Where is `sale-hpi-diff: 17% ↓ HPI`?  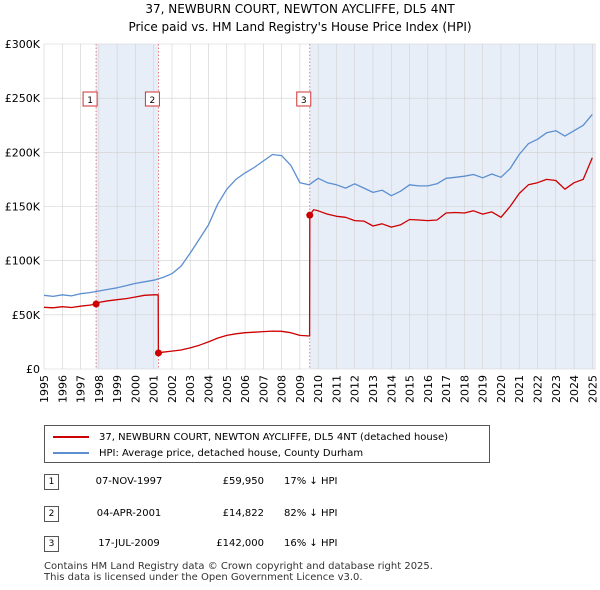
sale-hpi-diff: 17% ↓ HPI is located at coordinates (311, 481).